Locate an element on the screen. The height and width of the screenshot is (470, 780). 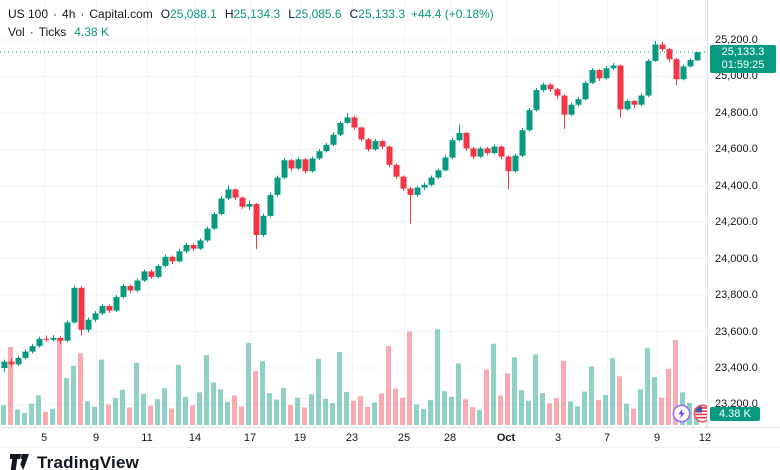
symbol-name: US 100 is located at coordinates (28, 14).